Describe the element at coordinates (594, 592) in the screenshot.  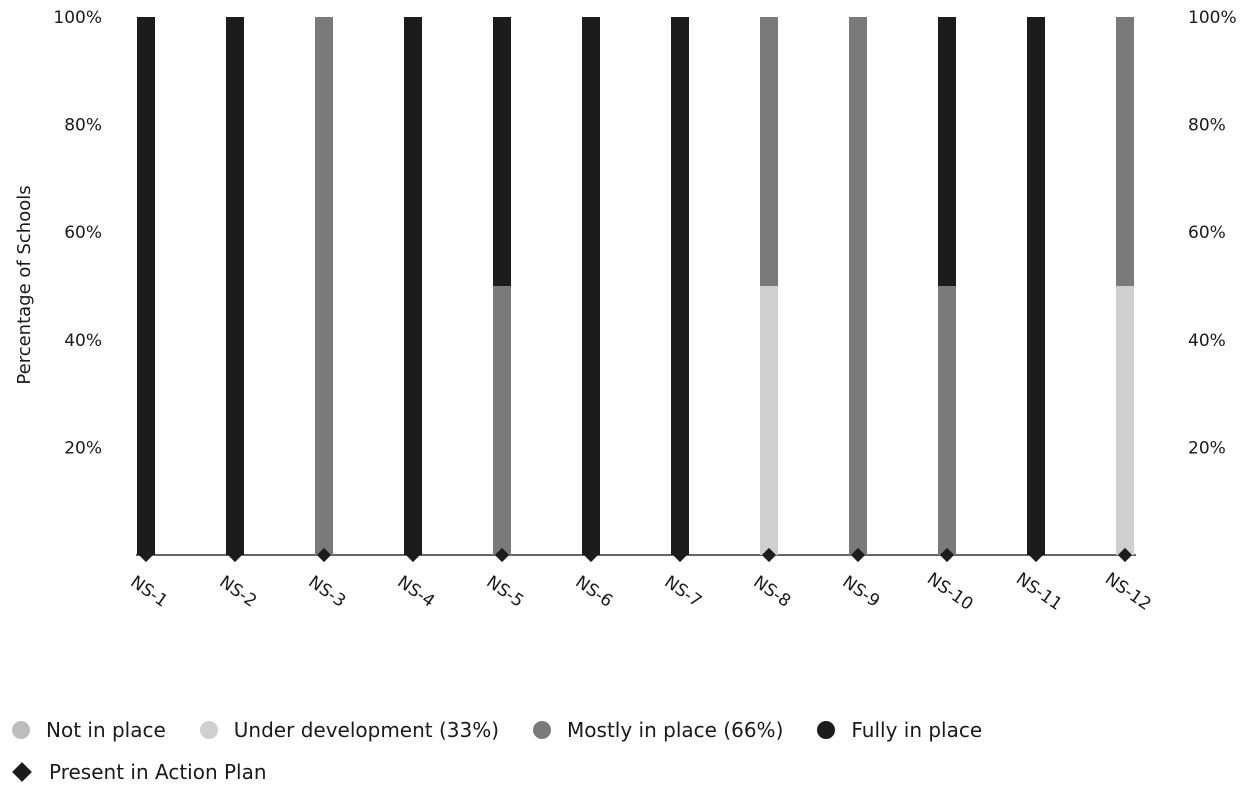
I see `x-tick-label: NS-6` at that location.